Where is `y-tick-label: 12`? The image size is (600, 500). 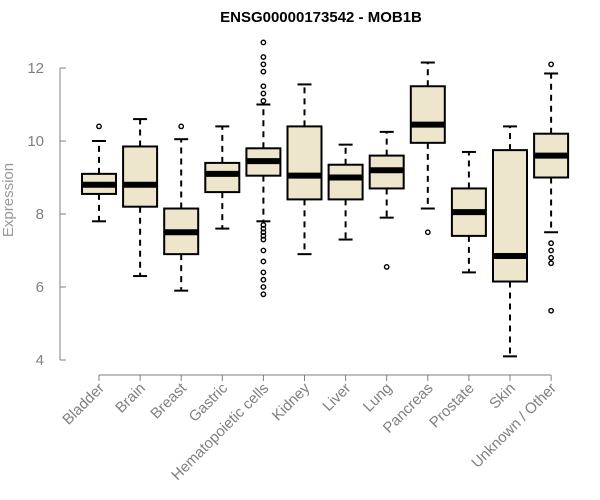 y-tick-label: 12 is located at coordinates (35, 68).